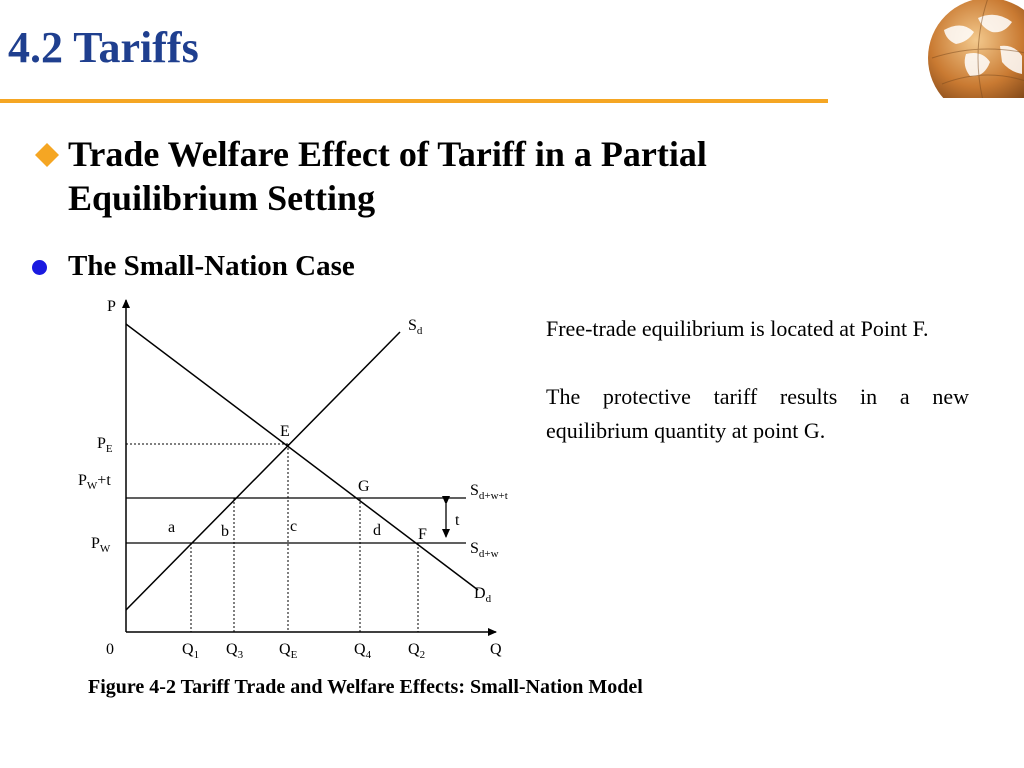 The image size is (1024, 768). Describe the element at coordinates (101, 545) in the screenshot. I see `price-label-pw: PW` at that location.